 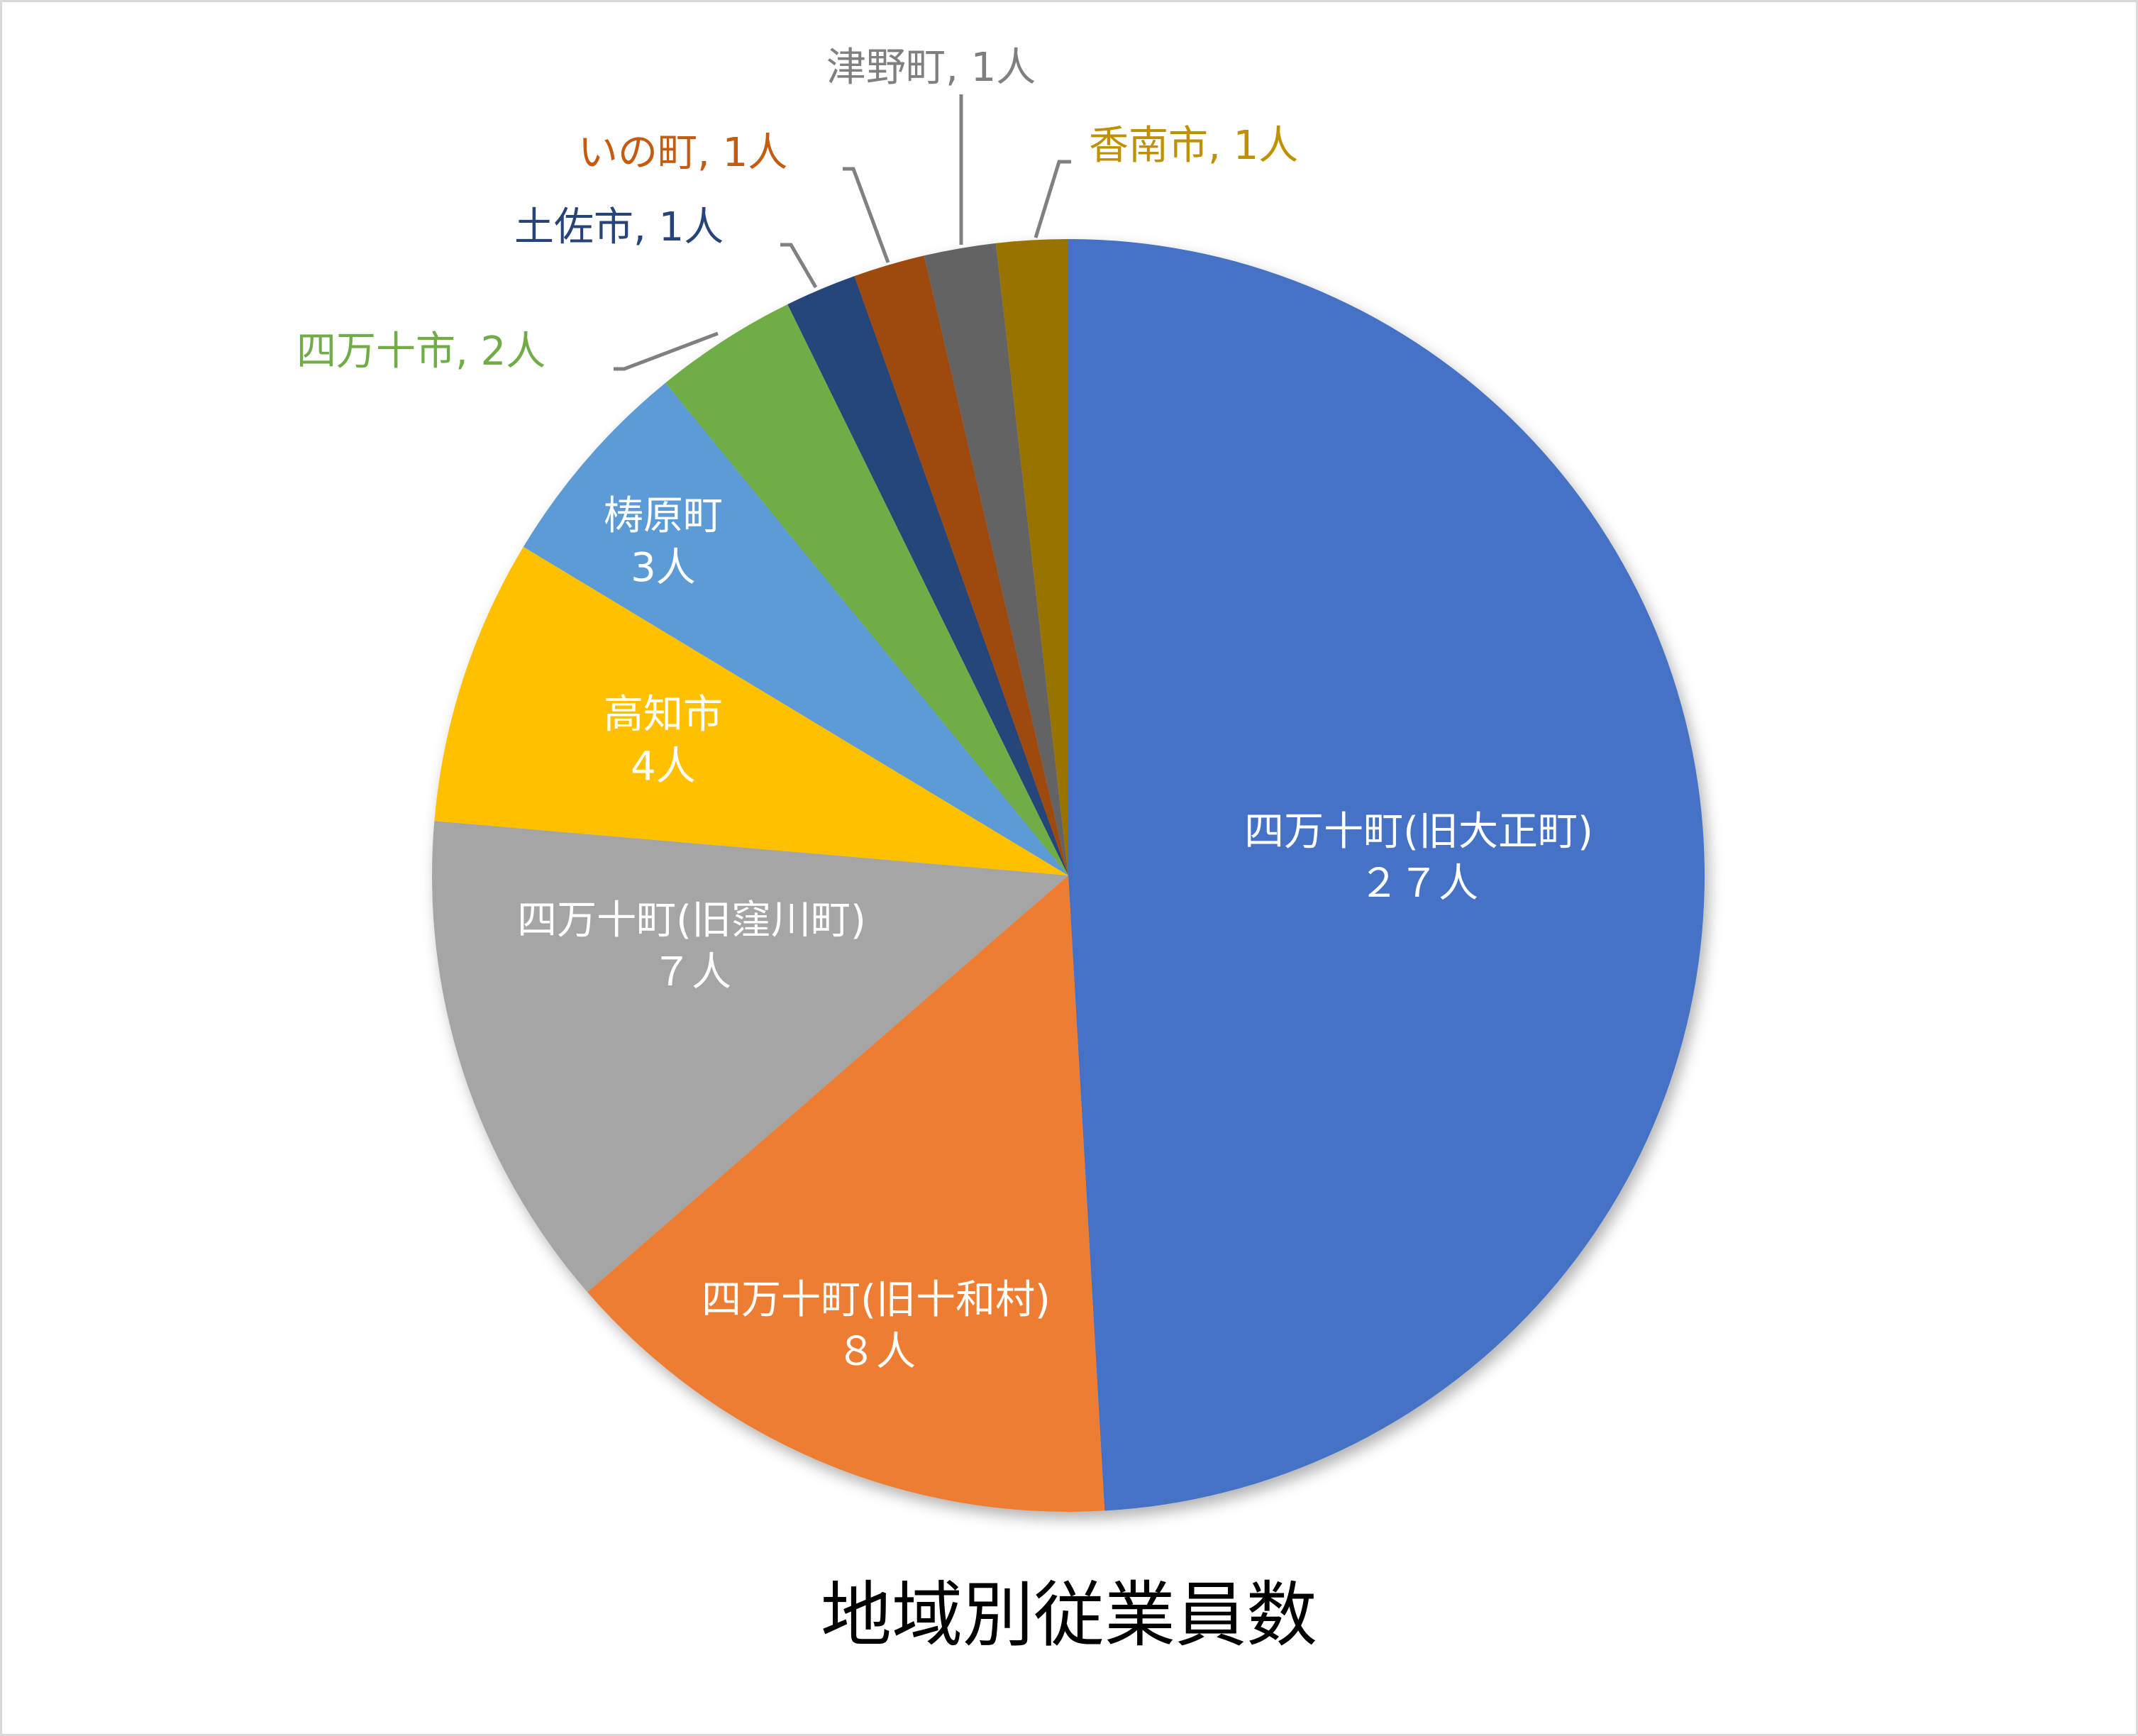 I want to click on data-label-towa: 四万十町(旧十和村) ８人, so click(x=876, y=1326).